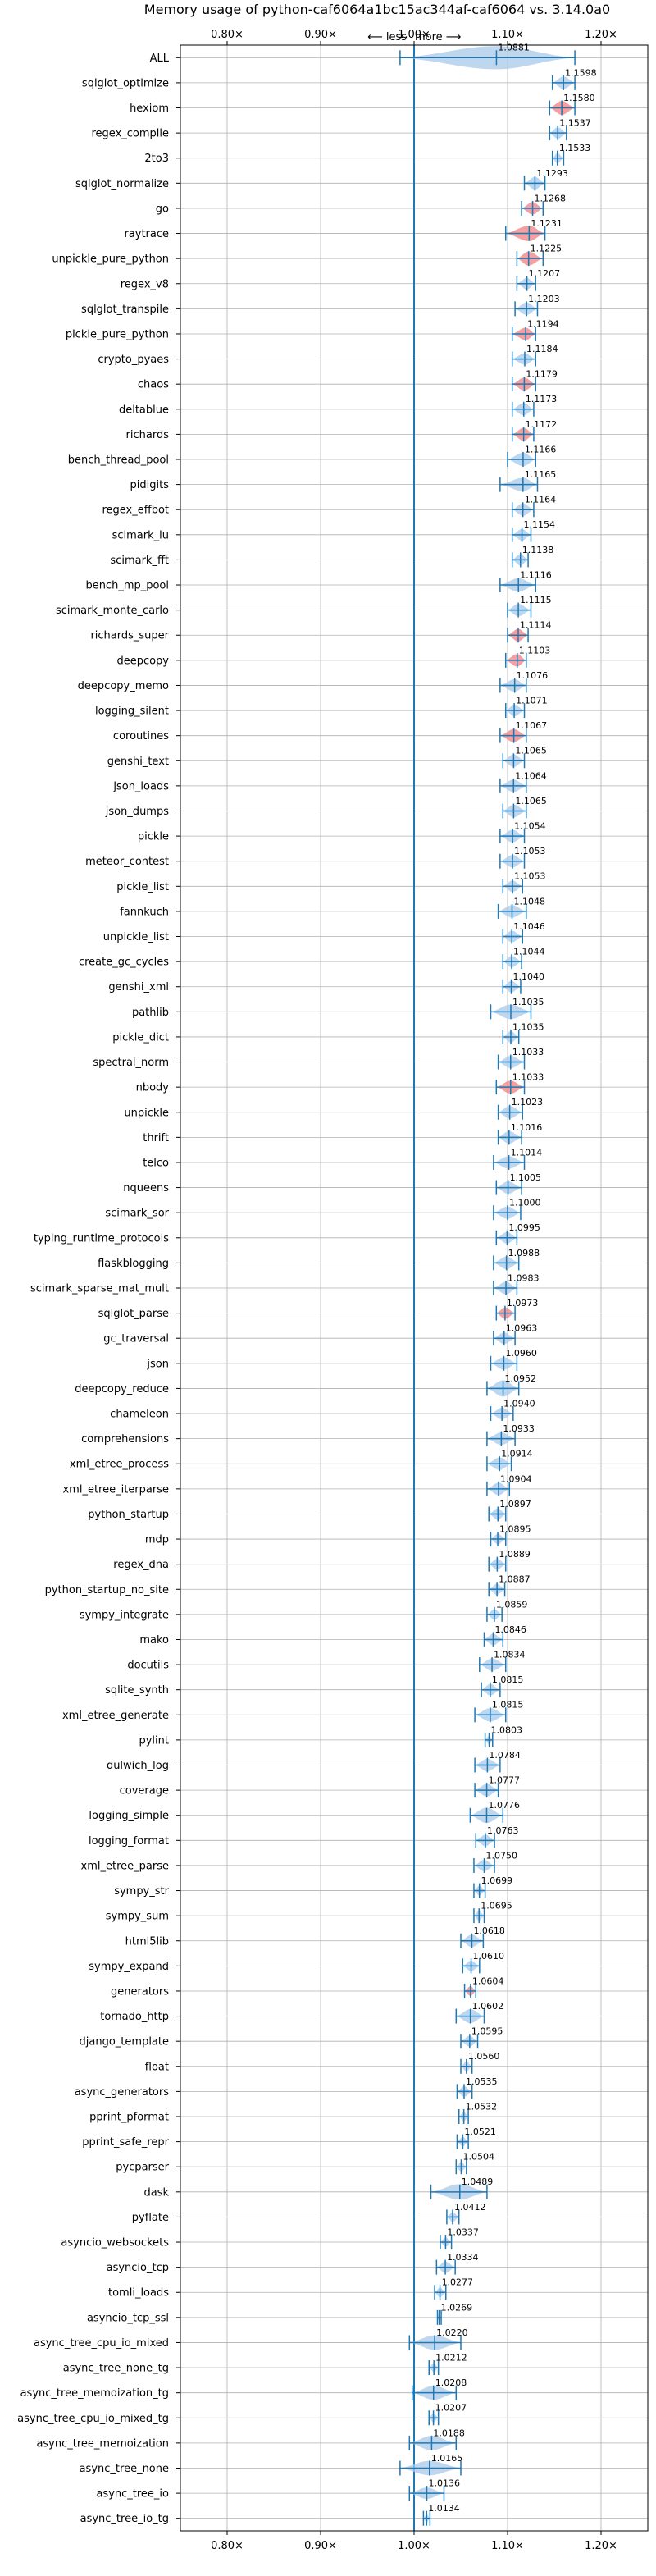  Describe the element at coordinates (504, 1806) in the screenshot. I see `data-value-label: 1.0776` at that location.